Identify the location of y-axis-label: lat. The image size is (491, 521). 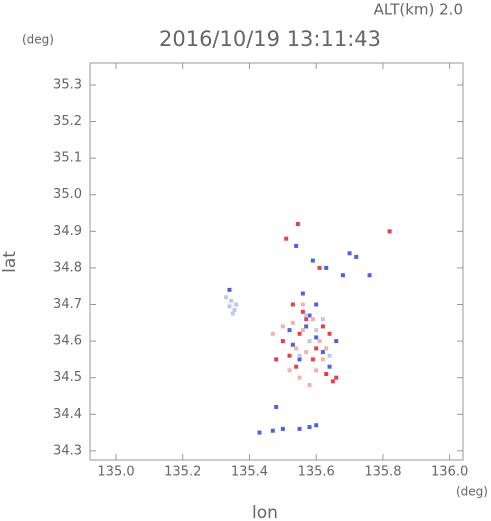
(10, 262).